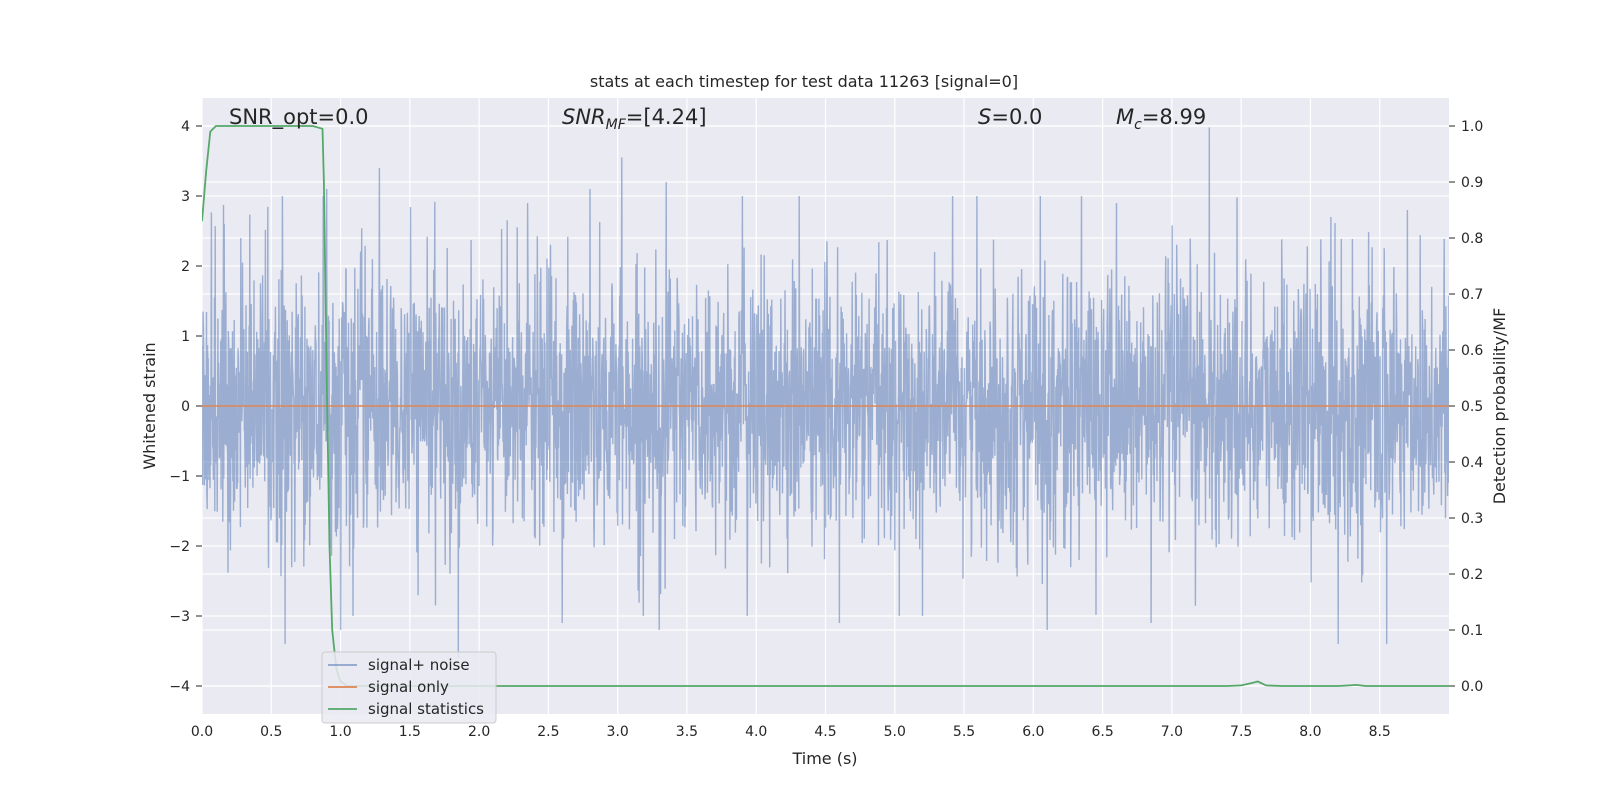  I want to click on annotation-mc-var: M, so click(1125, 117).